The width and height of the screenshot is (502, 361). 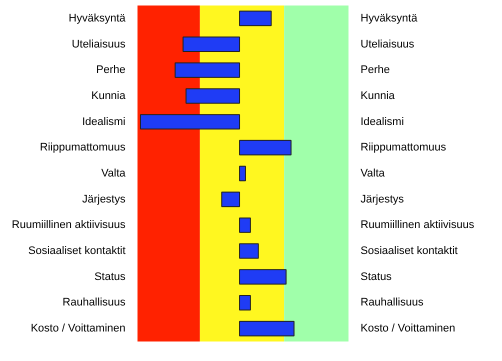 What do you see at coordinates (110, 276) in the screenshot?
I see `y-tick-label: Status` at bounding box center [110, 276].